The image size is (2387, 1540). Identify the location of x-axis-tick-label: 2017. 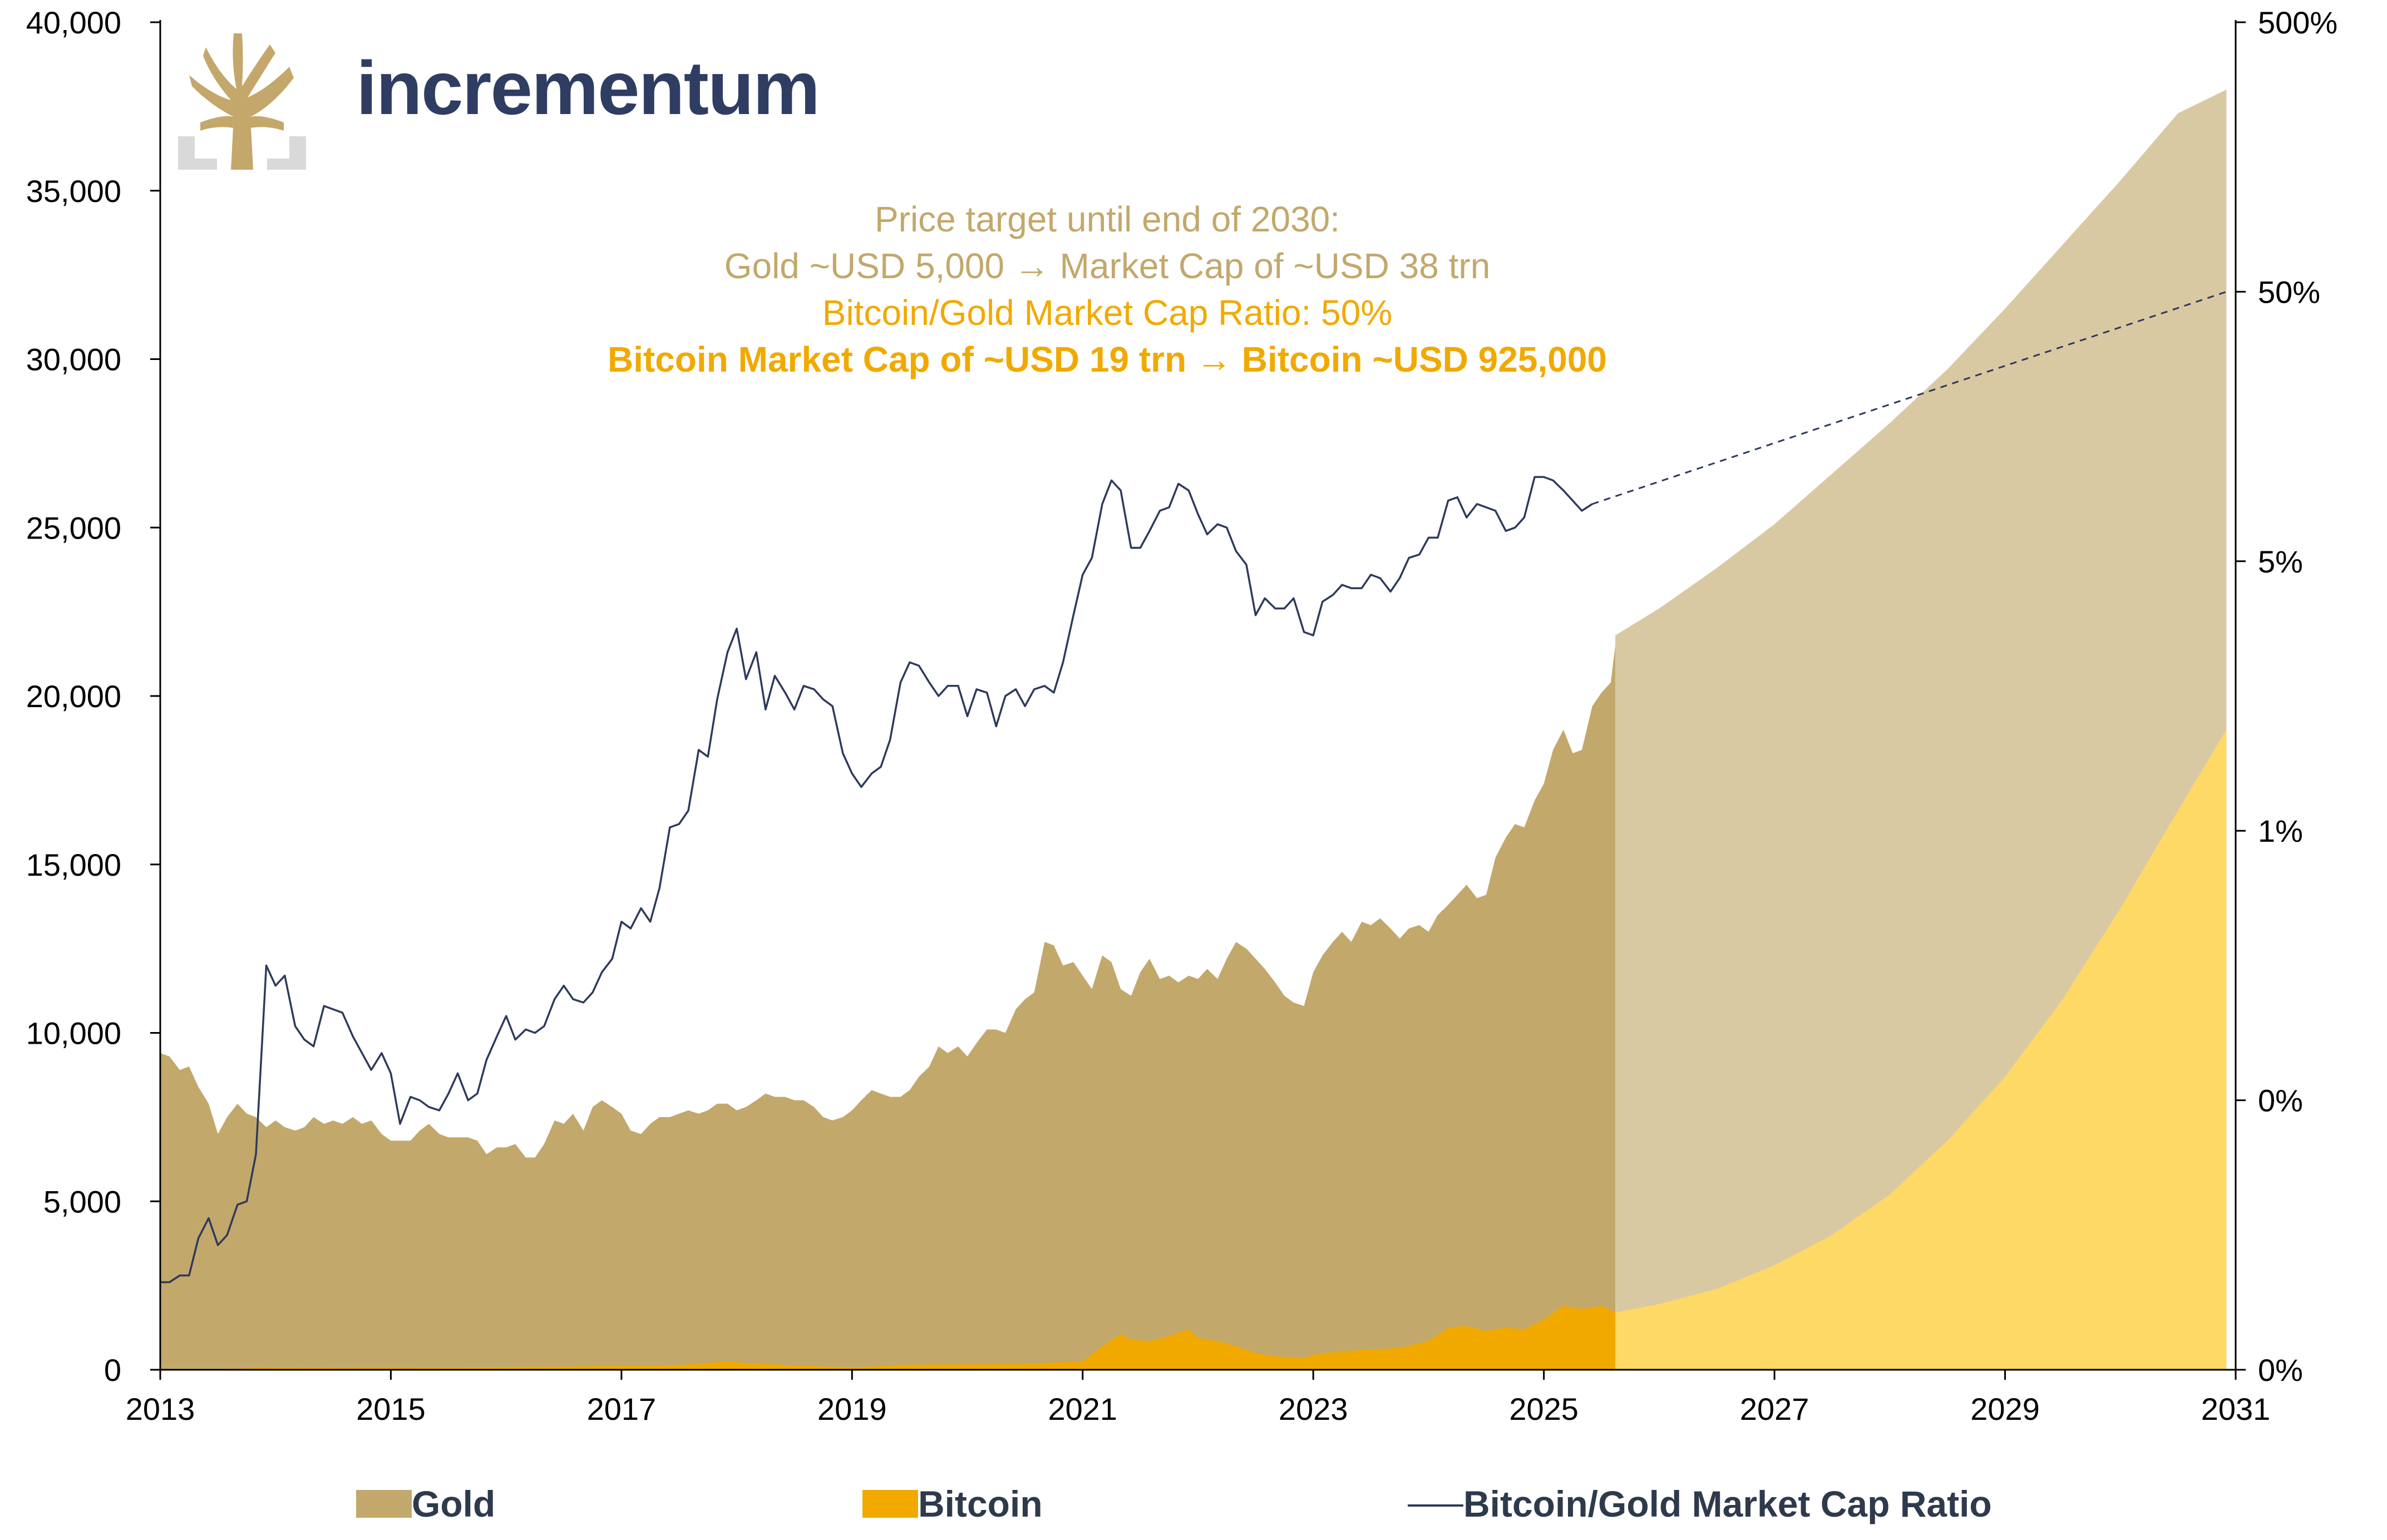
(622, 1409).